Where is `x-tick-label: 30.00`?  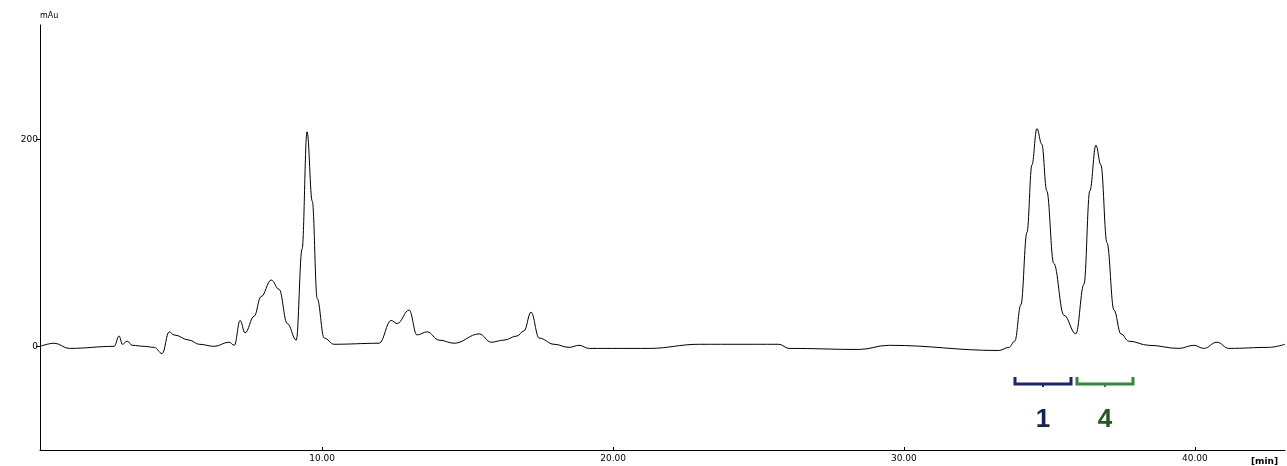
x-tick-label: 30.00 is located at coordinates (904, 457).